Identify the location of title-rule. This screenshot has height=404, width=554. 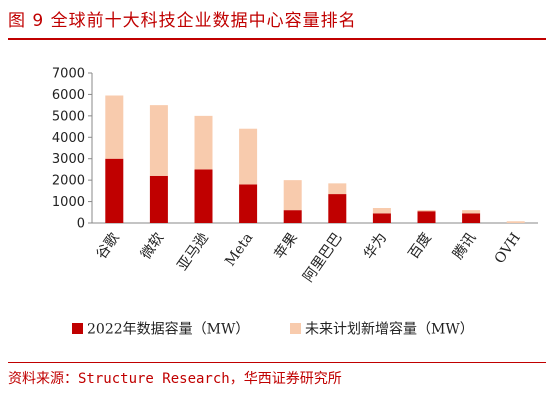
(277, 39).